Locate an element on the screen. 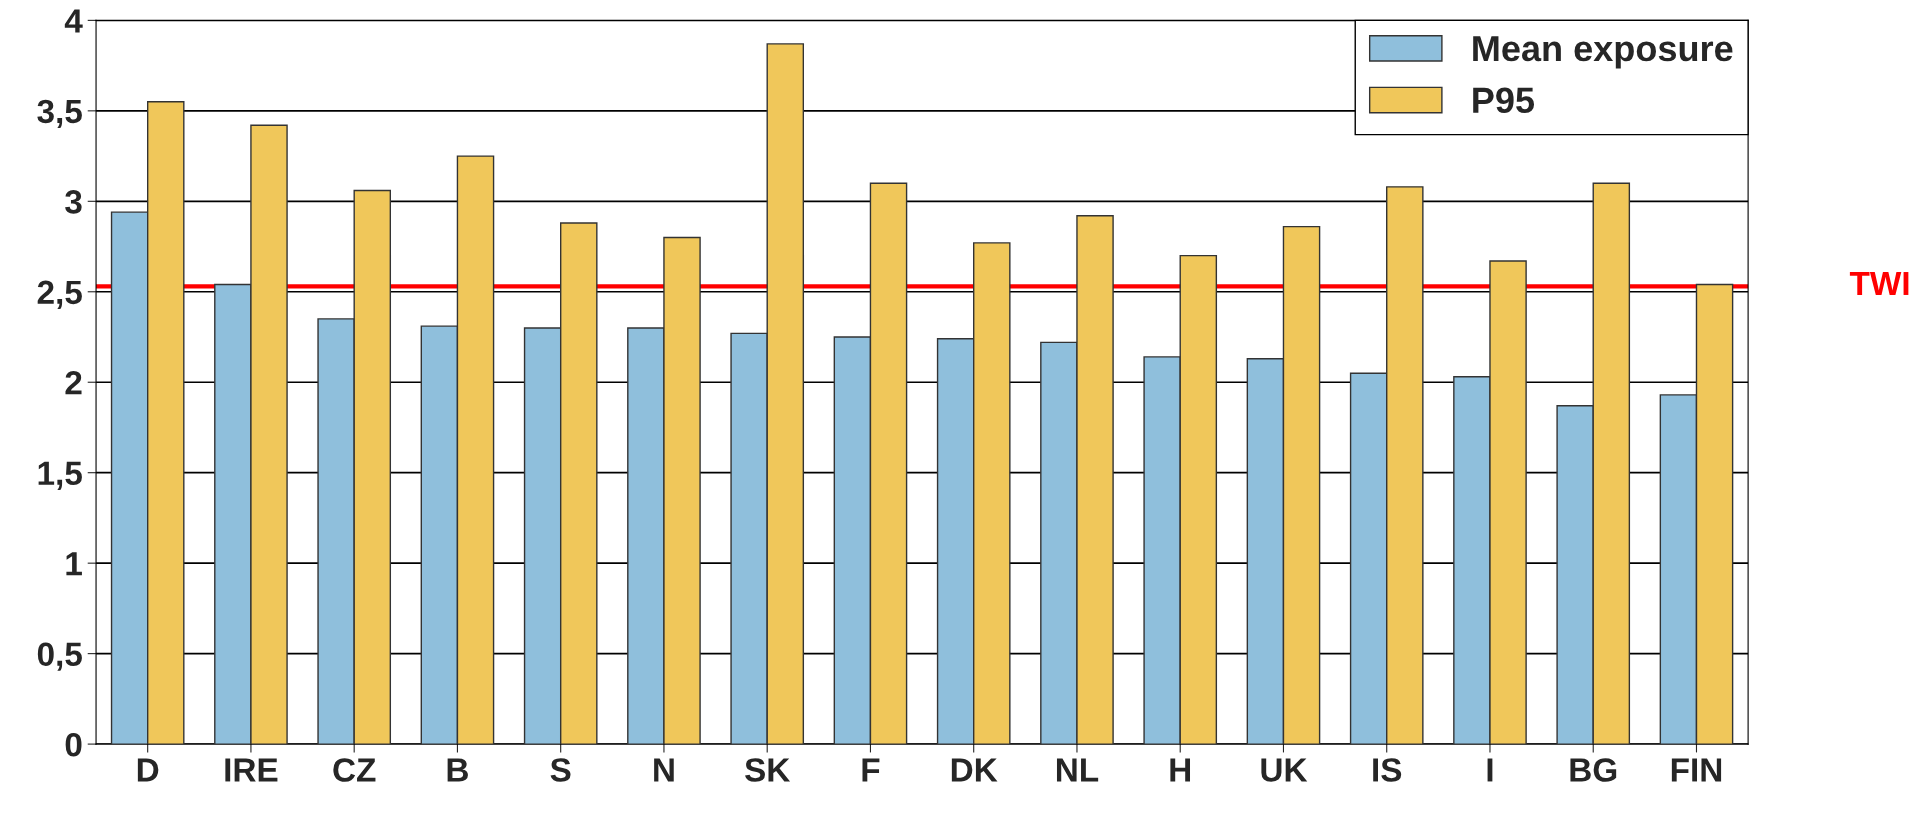  x-tick-label: F is located at coordinates (871, 770).